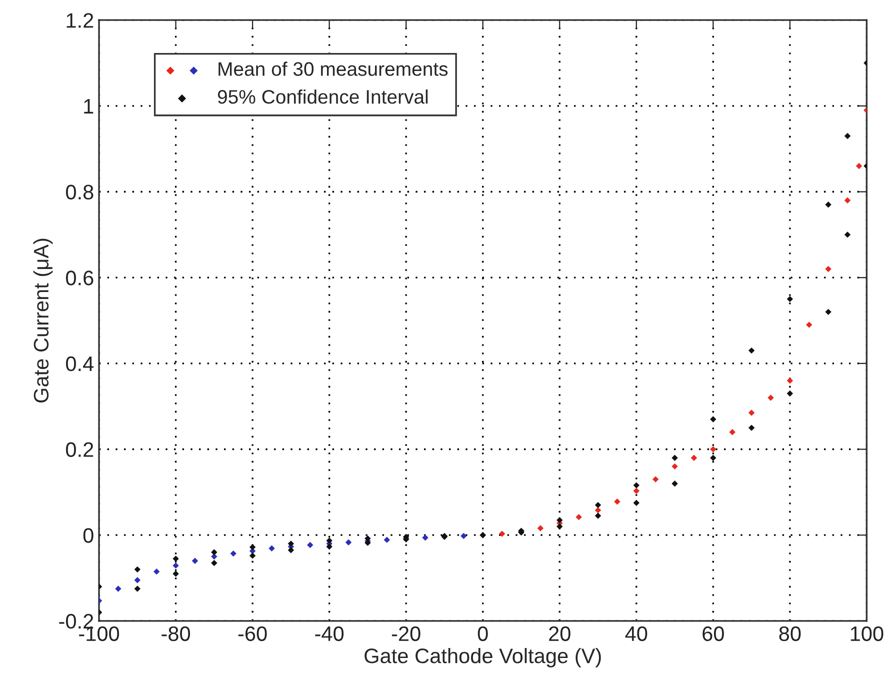 The height and width of the screenshot is (693, 888). I want to click on legend-label: 95% Confidence Interval, so click(323, 96).